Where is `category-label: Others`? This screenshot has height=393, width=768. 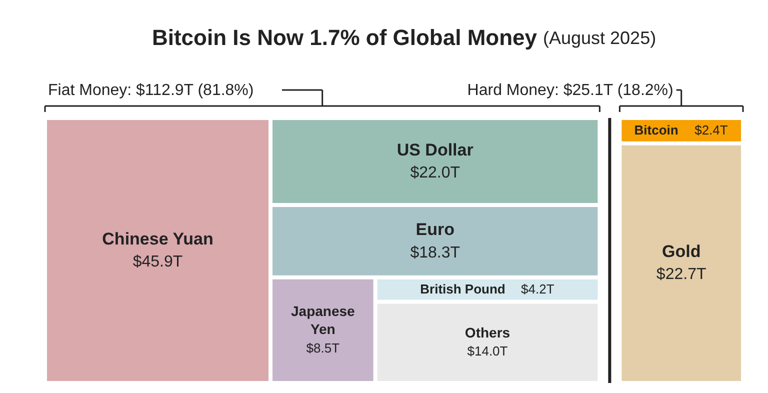
category-label: Others is located at coordinates (487, 332).